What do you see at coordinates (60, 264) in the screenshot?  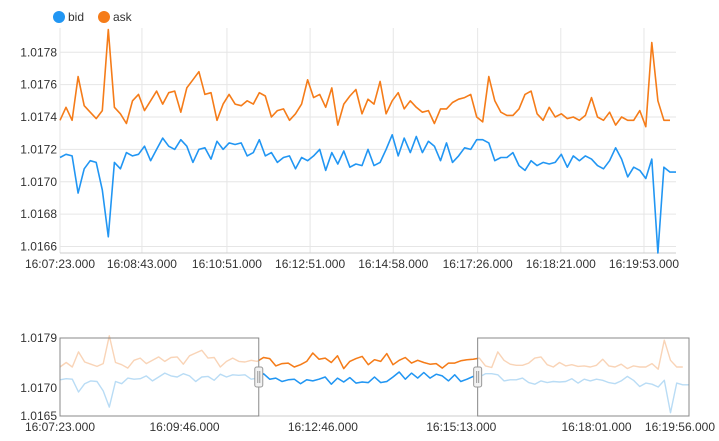 I see `x-tick-label: 16:07:23.000` at bounding box center [60, 264].